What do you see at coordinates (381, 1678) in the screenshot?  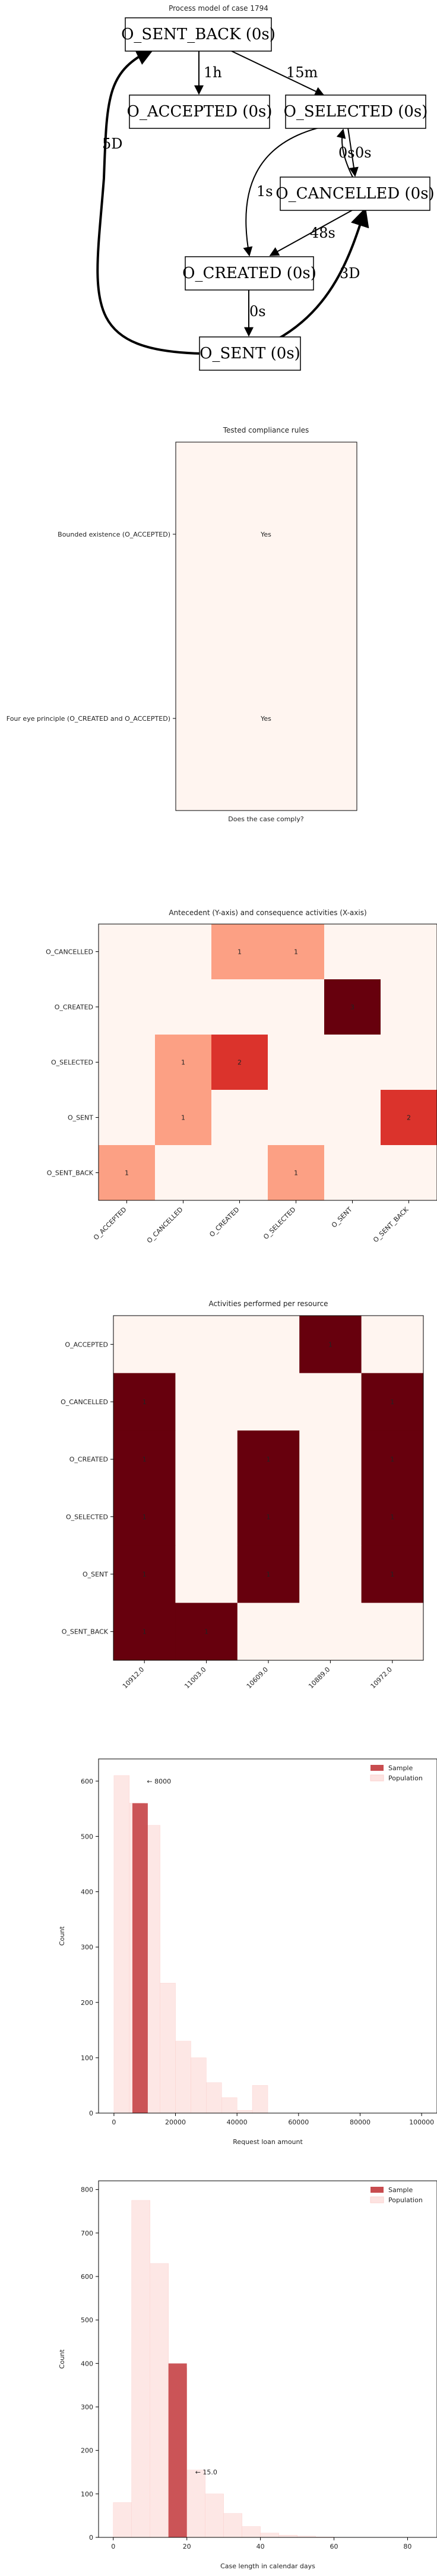 I see `heatmap-col-label: 10972.0` at bounding box center [381, 1678].